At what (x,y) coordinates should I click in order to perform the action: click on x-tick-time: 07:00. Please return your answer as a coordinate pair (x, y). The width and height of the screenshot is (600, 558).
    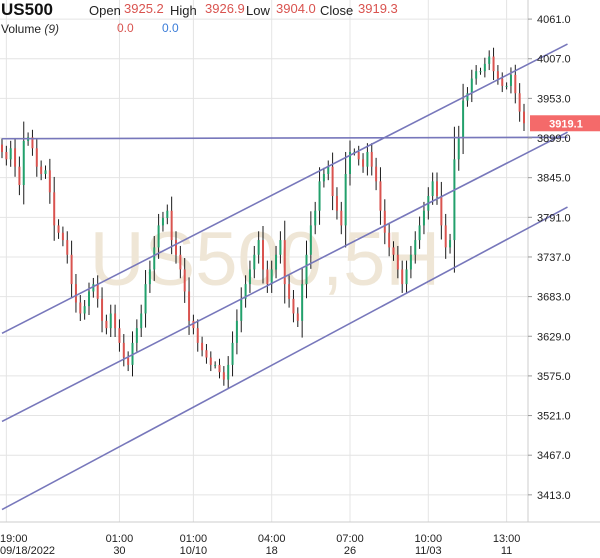
    Looking at the image, I should click on (350, 539).